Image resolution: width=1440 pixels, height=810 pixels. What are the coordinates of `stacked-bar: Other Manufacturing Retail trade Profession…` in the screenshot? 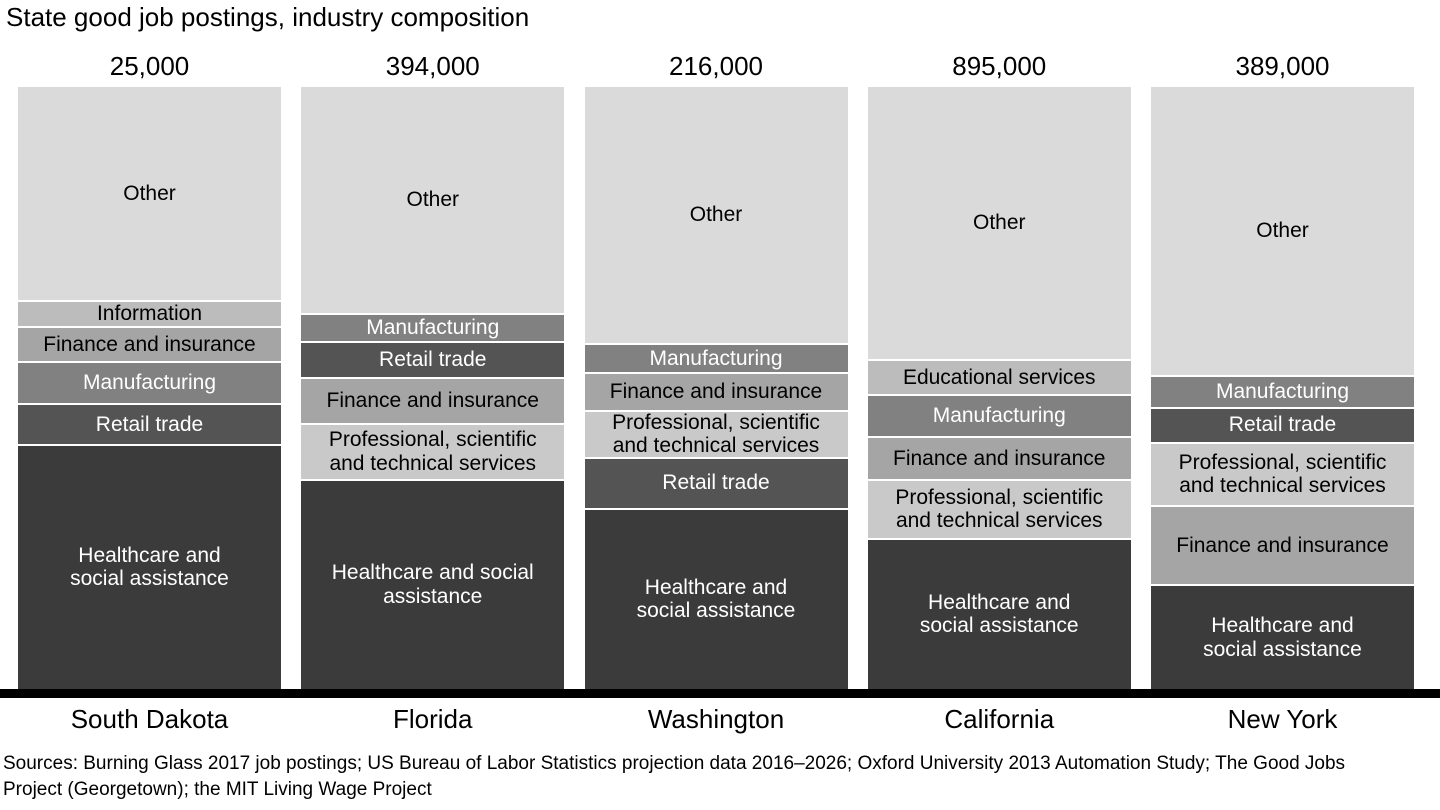 It's located at (1282, 388).